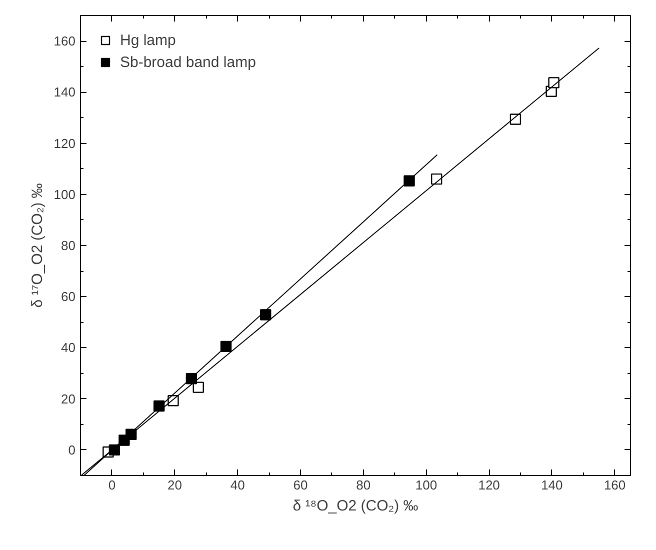 The height and width of the screenshot is (550, 656). Describe the element at coordinates (37, 245) in the screenshot. I see `y-axis-title: δ ¹⁷O_O2 (CO₂) ‰` at that location.